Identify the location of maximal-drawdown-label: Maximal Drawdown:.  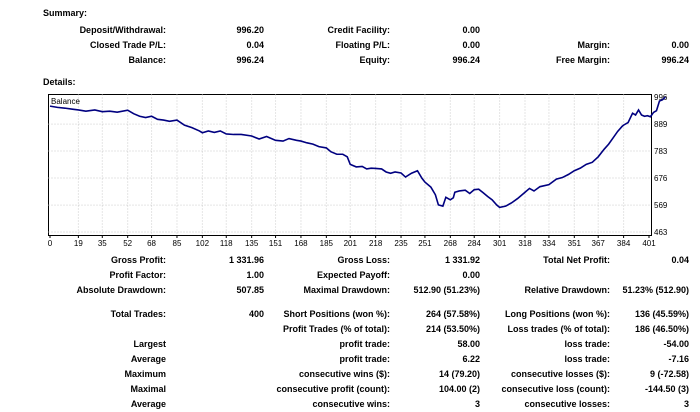
(346, 290).